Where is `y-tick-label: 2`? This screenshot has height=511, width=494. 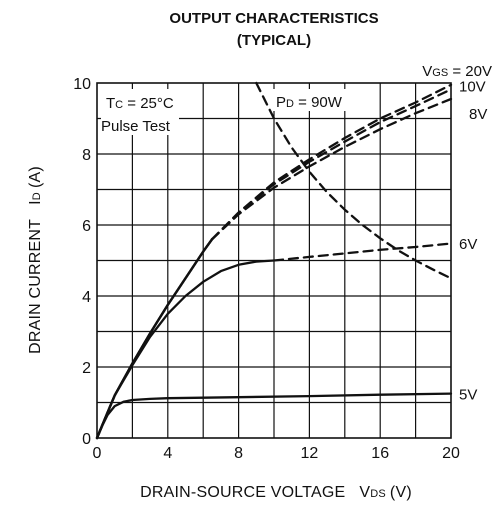 y-tick-label: 2 is located at coordinates (86, 368).